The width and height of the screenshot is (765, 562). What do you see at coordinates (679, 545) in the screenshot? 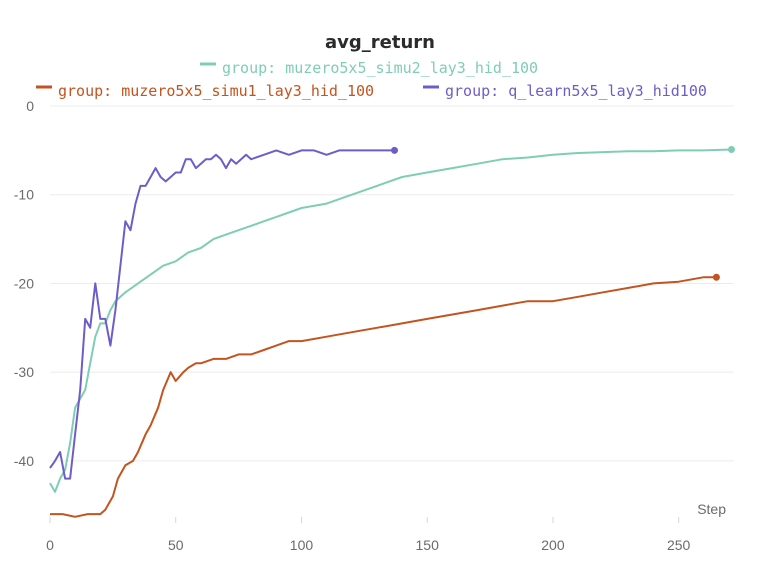
I see `x-tick-label: 250` at bounding box center [679, 545].